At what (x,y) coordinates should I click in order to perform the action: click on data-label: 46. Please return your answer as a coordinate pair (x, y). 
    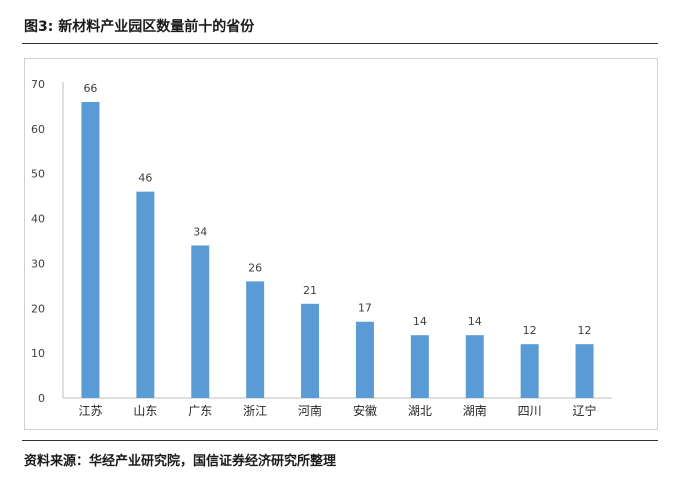
    Looking at the image, I should click on (145, 178).